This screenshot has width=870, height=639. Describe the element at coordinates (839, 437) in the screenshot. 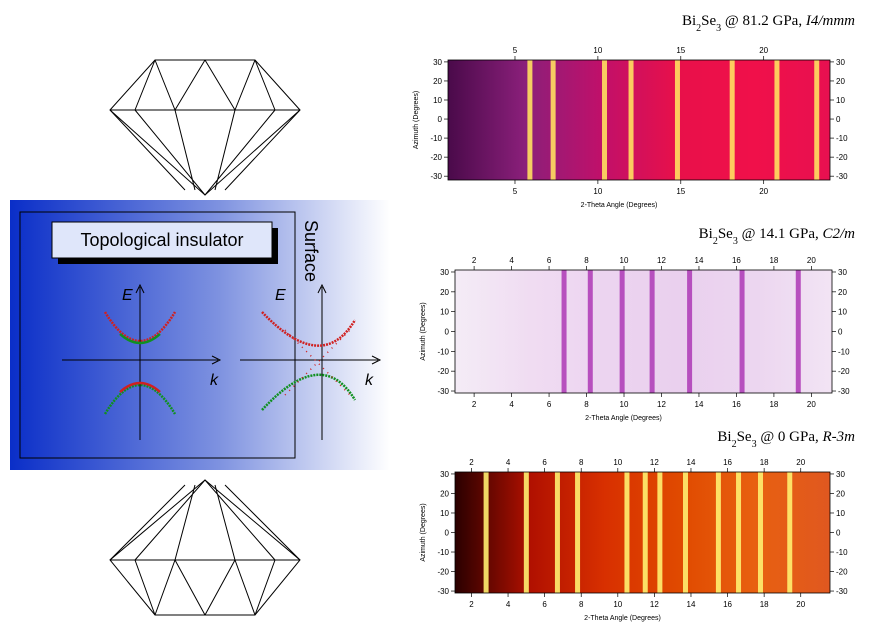

I see `title-part: R-3m` at that location.